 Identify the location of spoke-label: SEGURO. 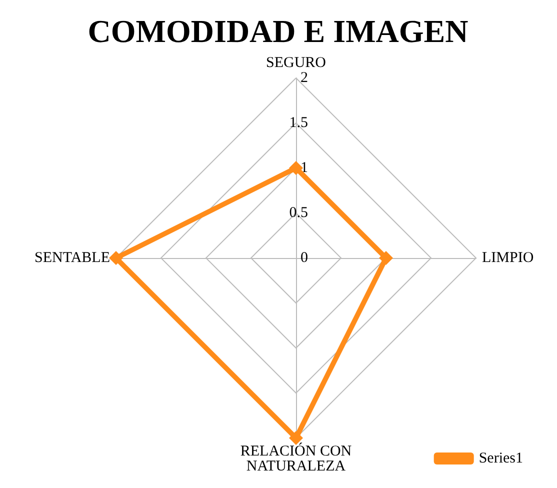
(296, 63).